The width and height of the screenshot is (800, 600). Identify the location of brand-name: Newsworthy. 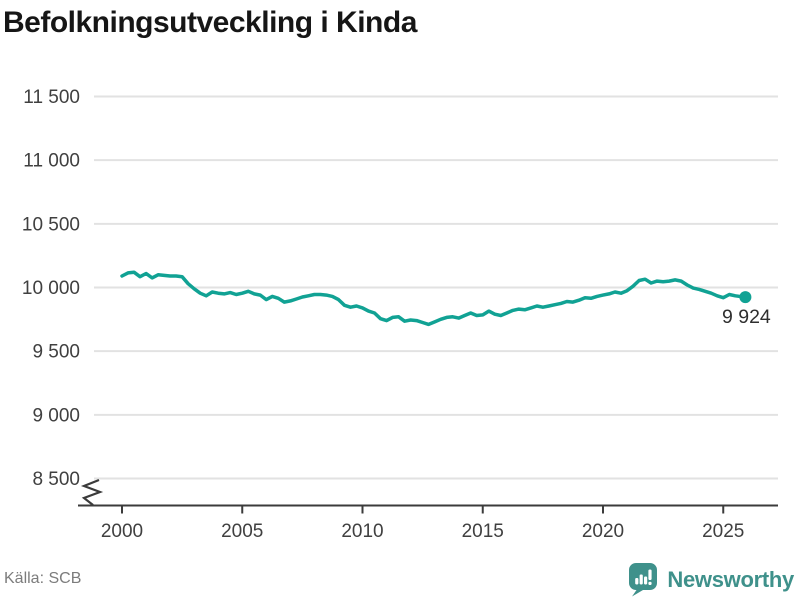
(730, 579).